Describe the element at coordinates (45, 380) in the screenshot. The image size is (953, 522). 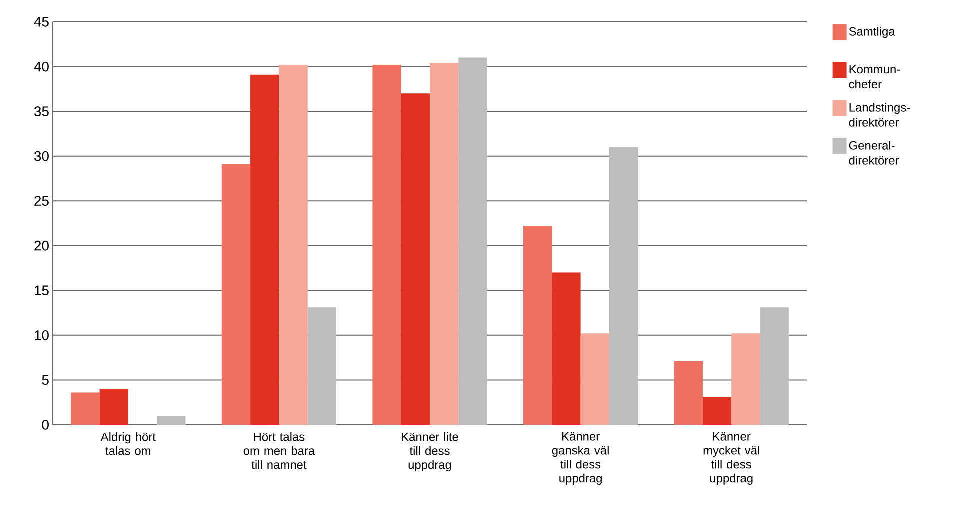
I see `y-tick-label: 5` at that location.